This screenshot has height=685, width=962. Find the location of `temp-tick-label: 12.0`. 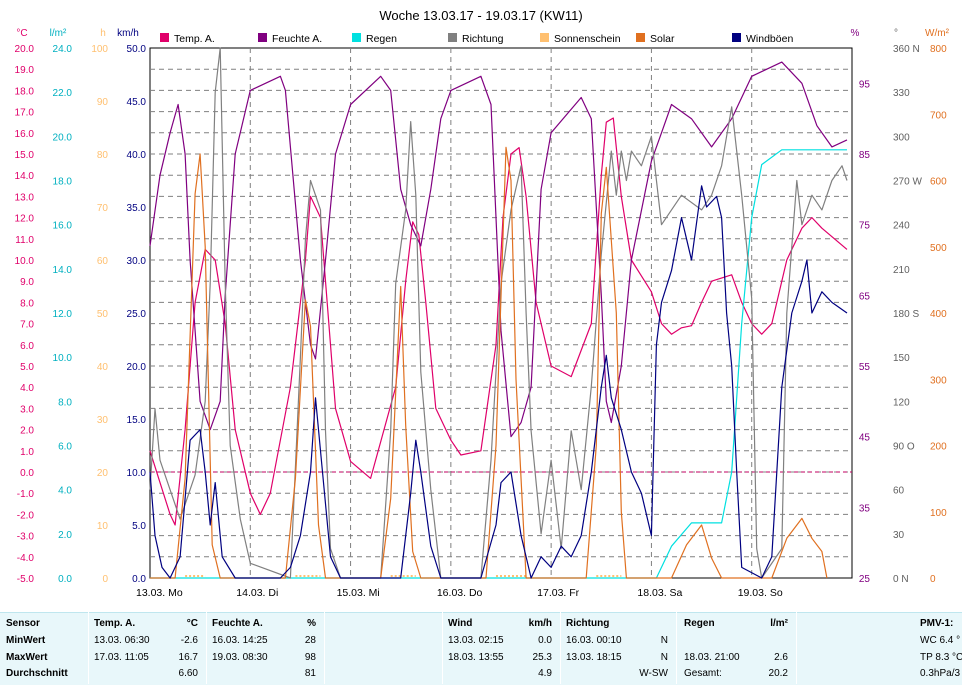

temp-tick-label: 12.0 is located at coordinates (25, 219).